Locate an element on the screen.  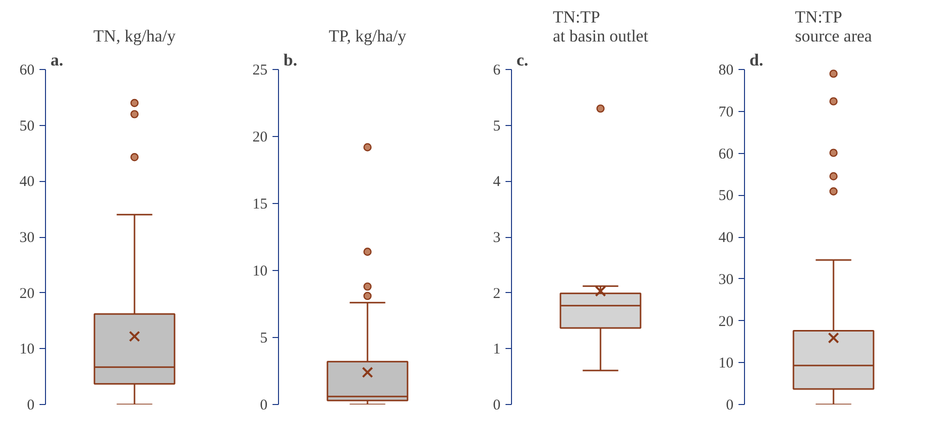
text: b. is located at coordinates (291, 60).